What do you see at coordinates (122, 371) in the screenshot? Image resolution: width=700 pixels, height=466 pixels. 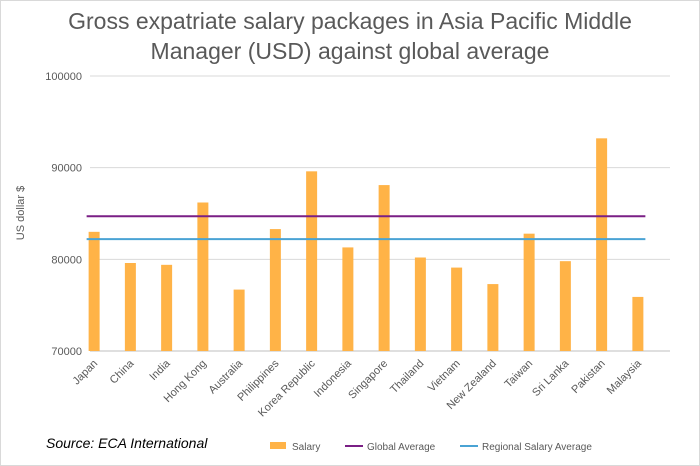 I see `x-tick-label: China` at bounding box center [122, 371].